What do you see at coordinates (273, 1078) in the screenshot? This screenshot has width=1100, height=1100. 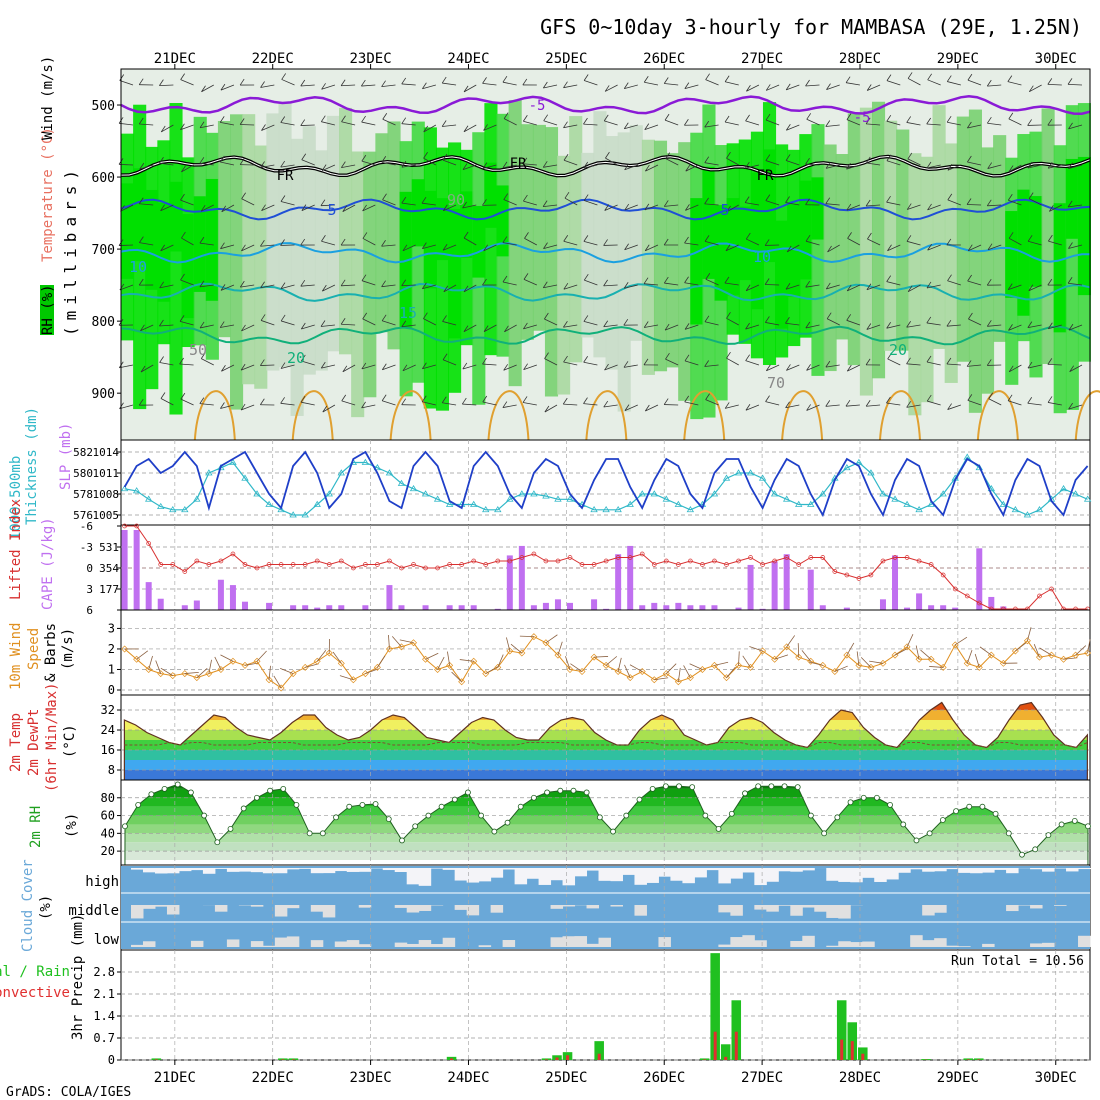 I see `date-label-bottom: 22DEC` at bounding box center [273, 1078].